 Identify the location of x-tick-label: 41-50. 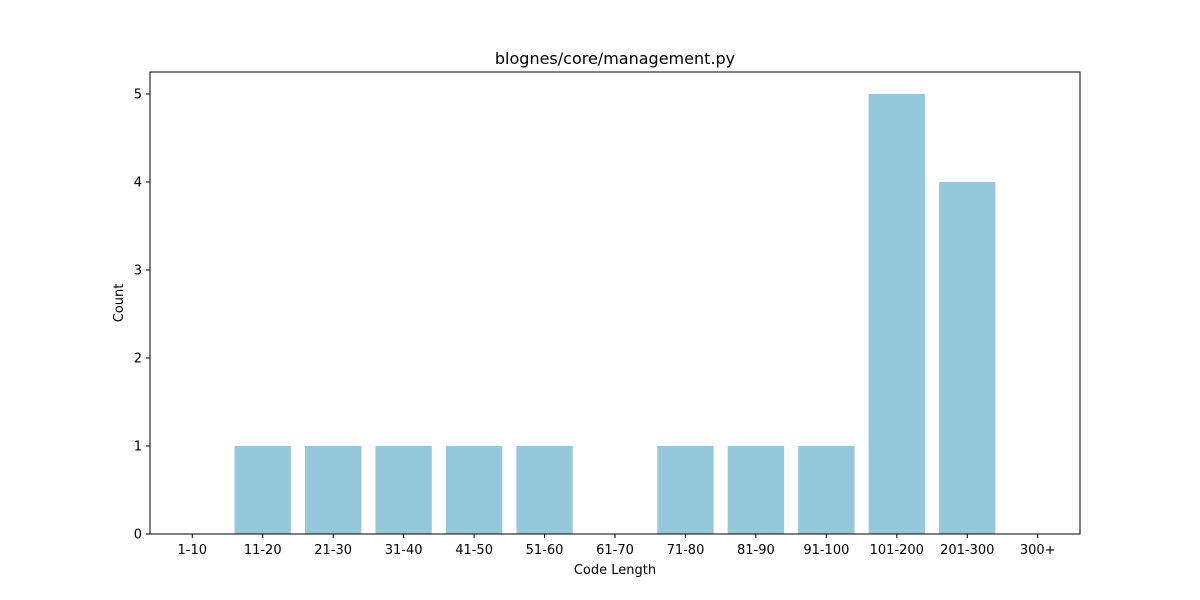
(474, 550).